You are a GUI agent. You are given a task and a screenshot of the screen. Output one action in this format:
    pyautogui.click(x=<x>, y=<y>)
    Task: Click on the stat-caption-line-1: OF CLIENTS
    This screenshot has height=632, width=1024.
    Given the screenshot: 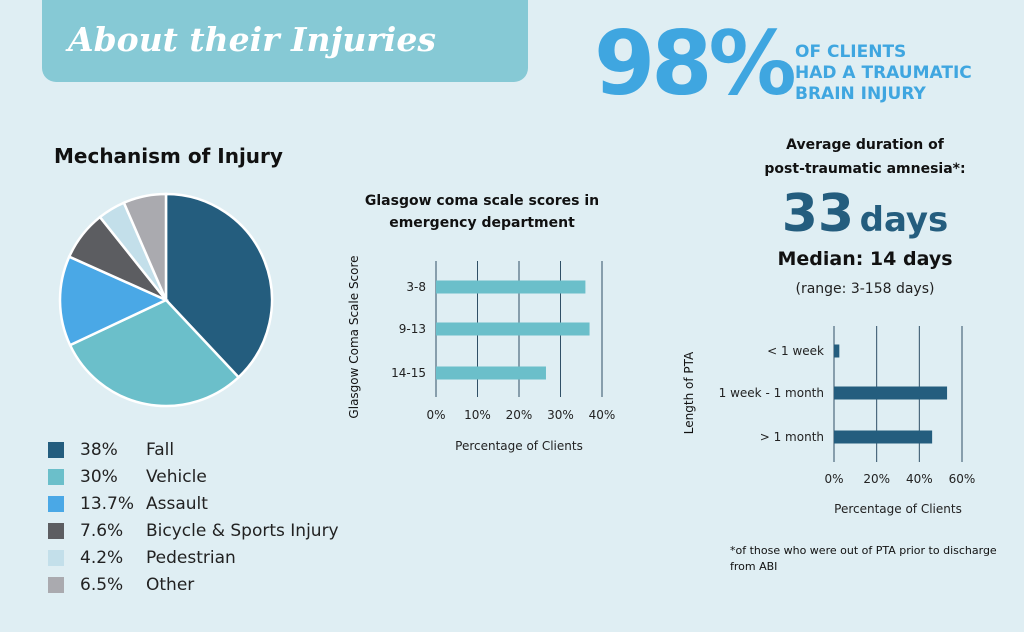 What is the action you would take?
    pyautogui.click(x=851, y=52)
    